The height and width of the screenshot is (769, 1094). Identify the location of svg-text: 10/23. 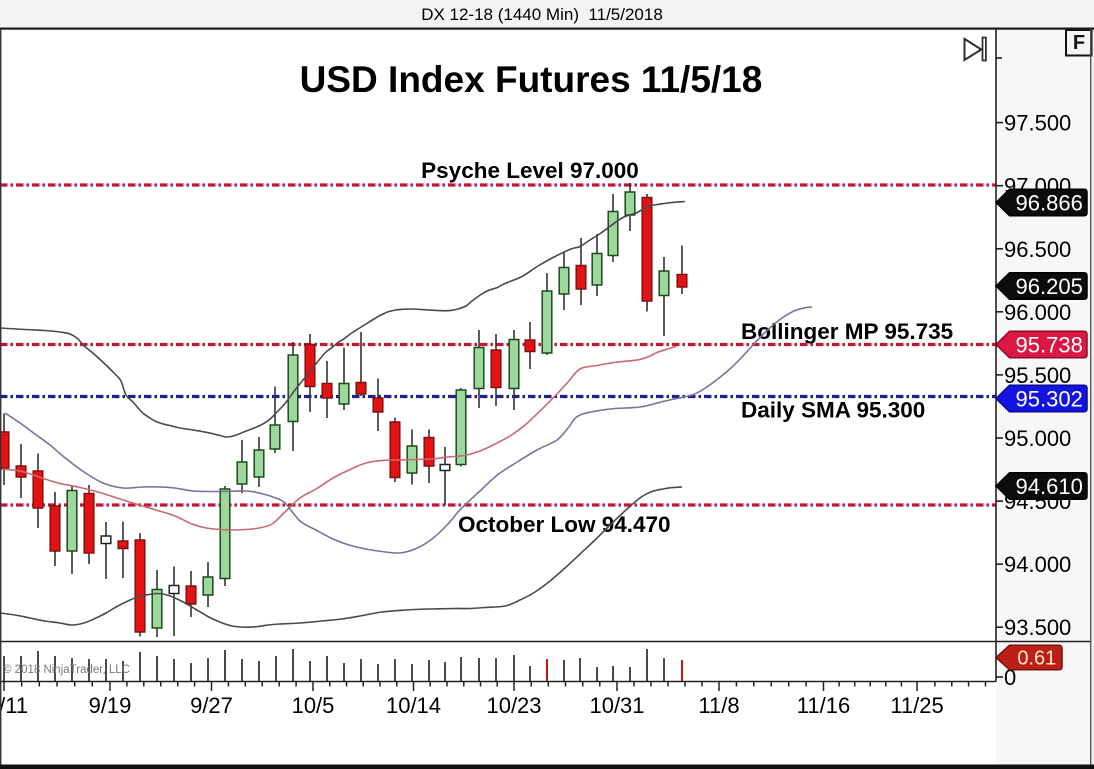
(513, 705).